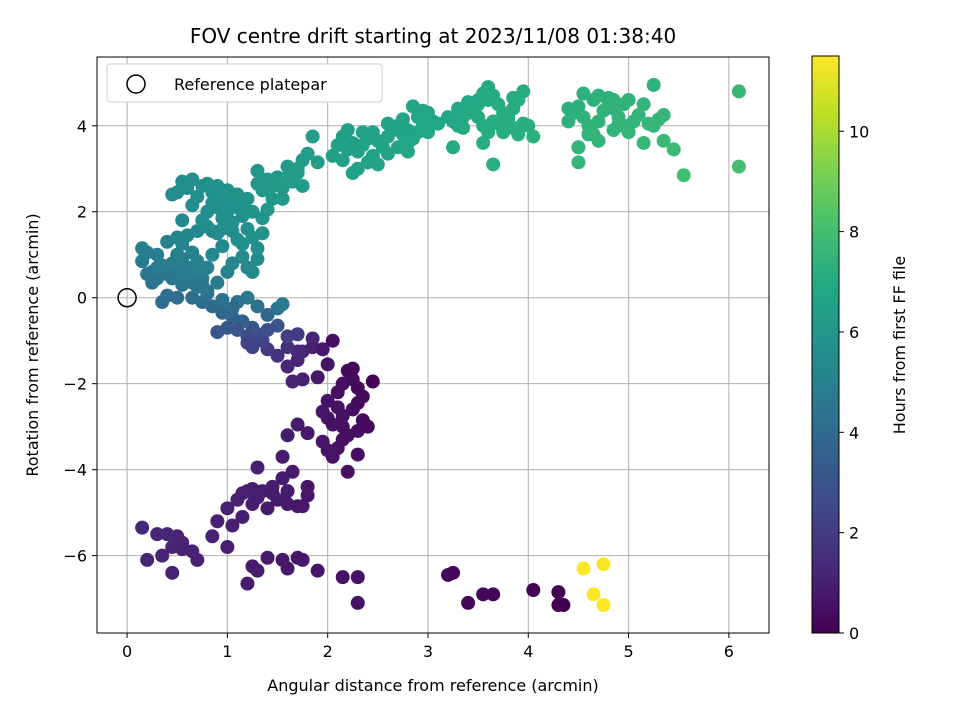 Image resolution: width=960 pixels, height=720 pixels. I want to click on colorbar: 0 2 4 6 8 10 Hours from first FF file, so click(860, 349).